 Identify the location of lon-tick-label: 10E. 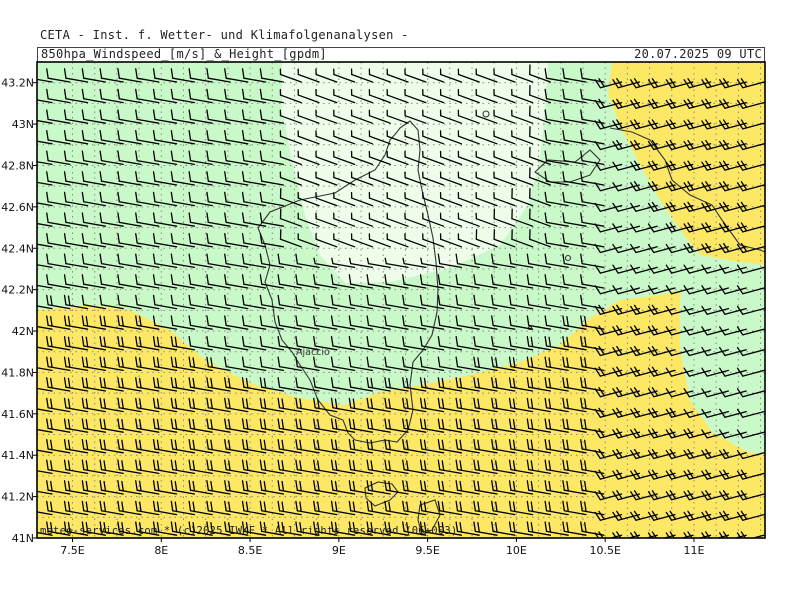
(516, 550).